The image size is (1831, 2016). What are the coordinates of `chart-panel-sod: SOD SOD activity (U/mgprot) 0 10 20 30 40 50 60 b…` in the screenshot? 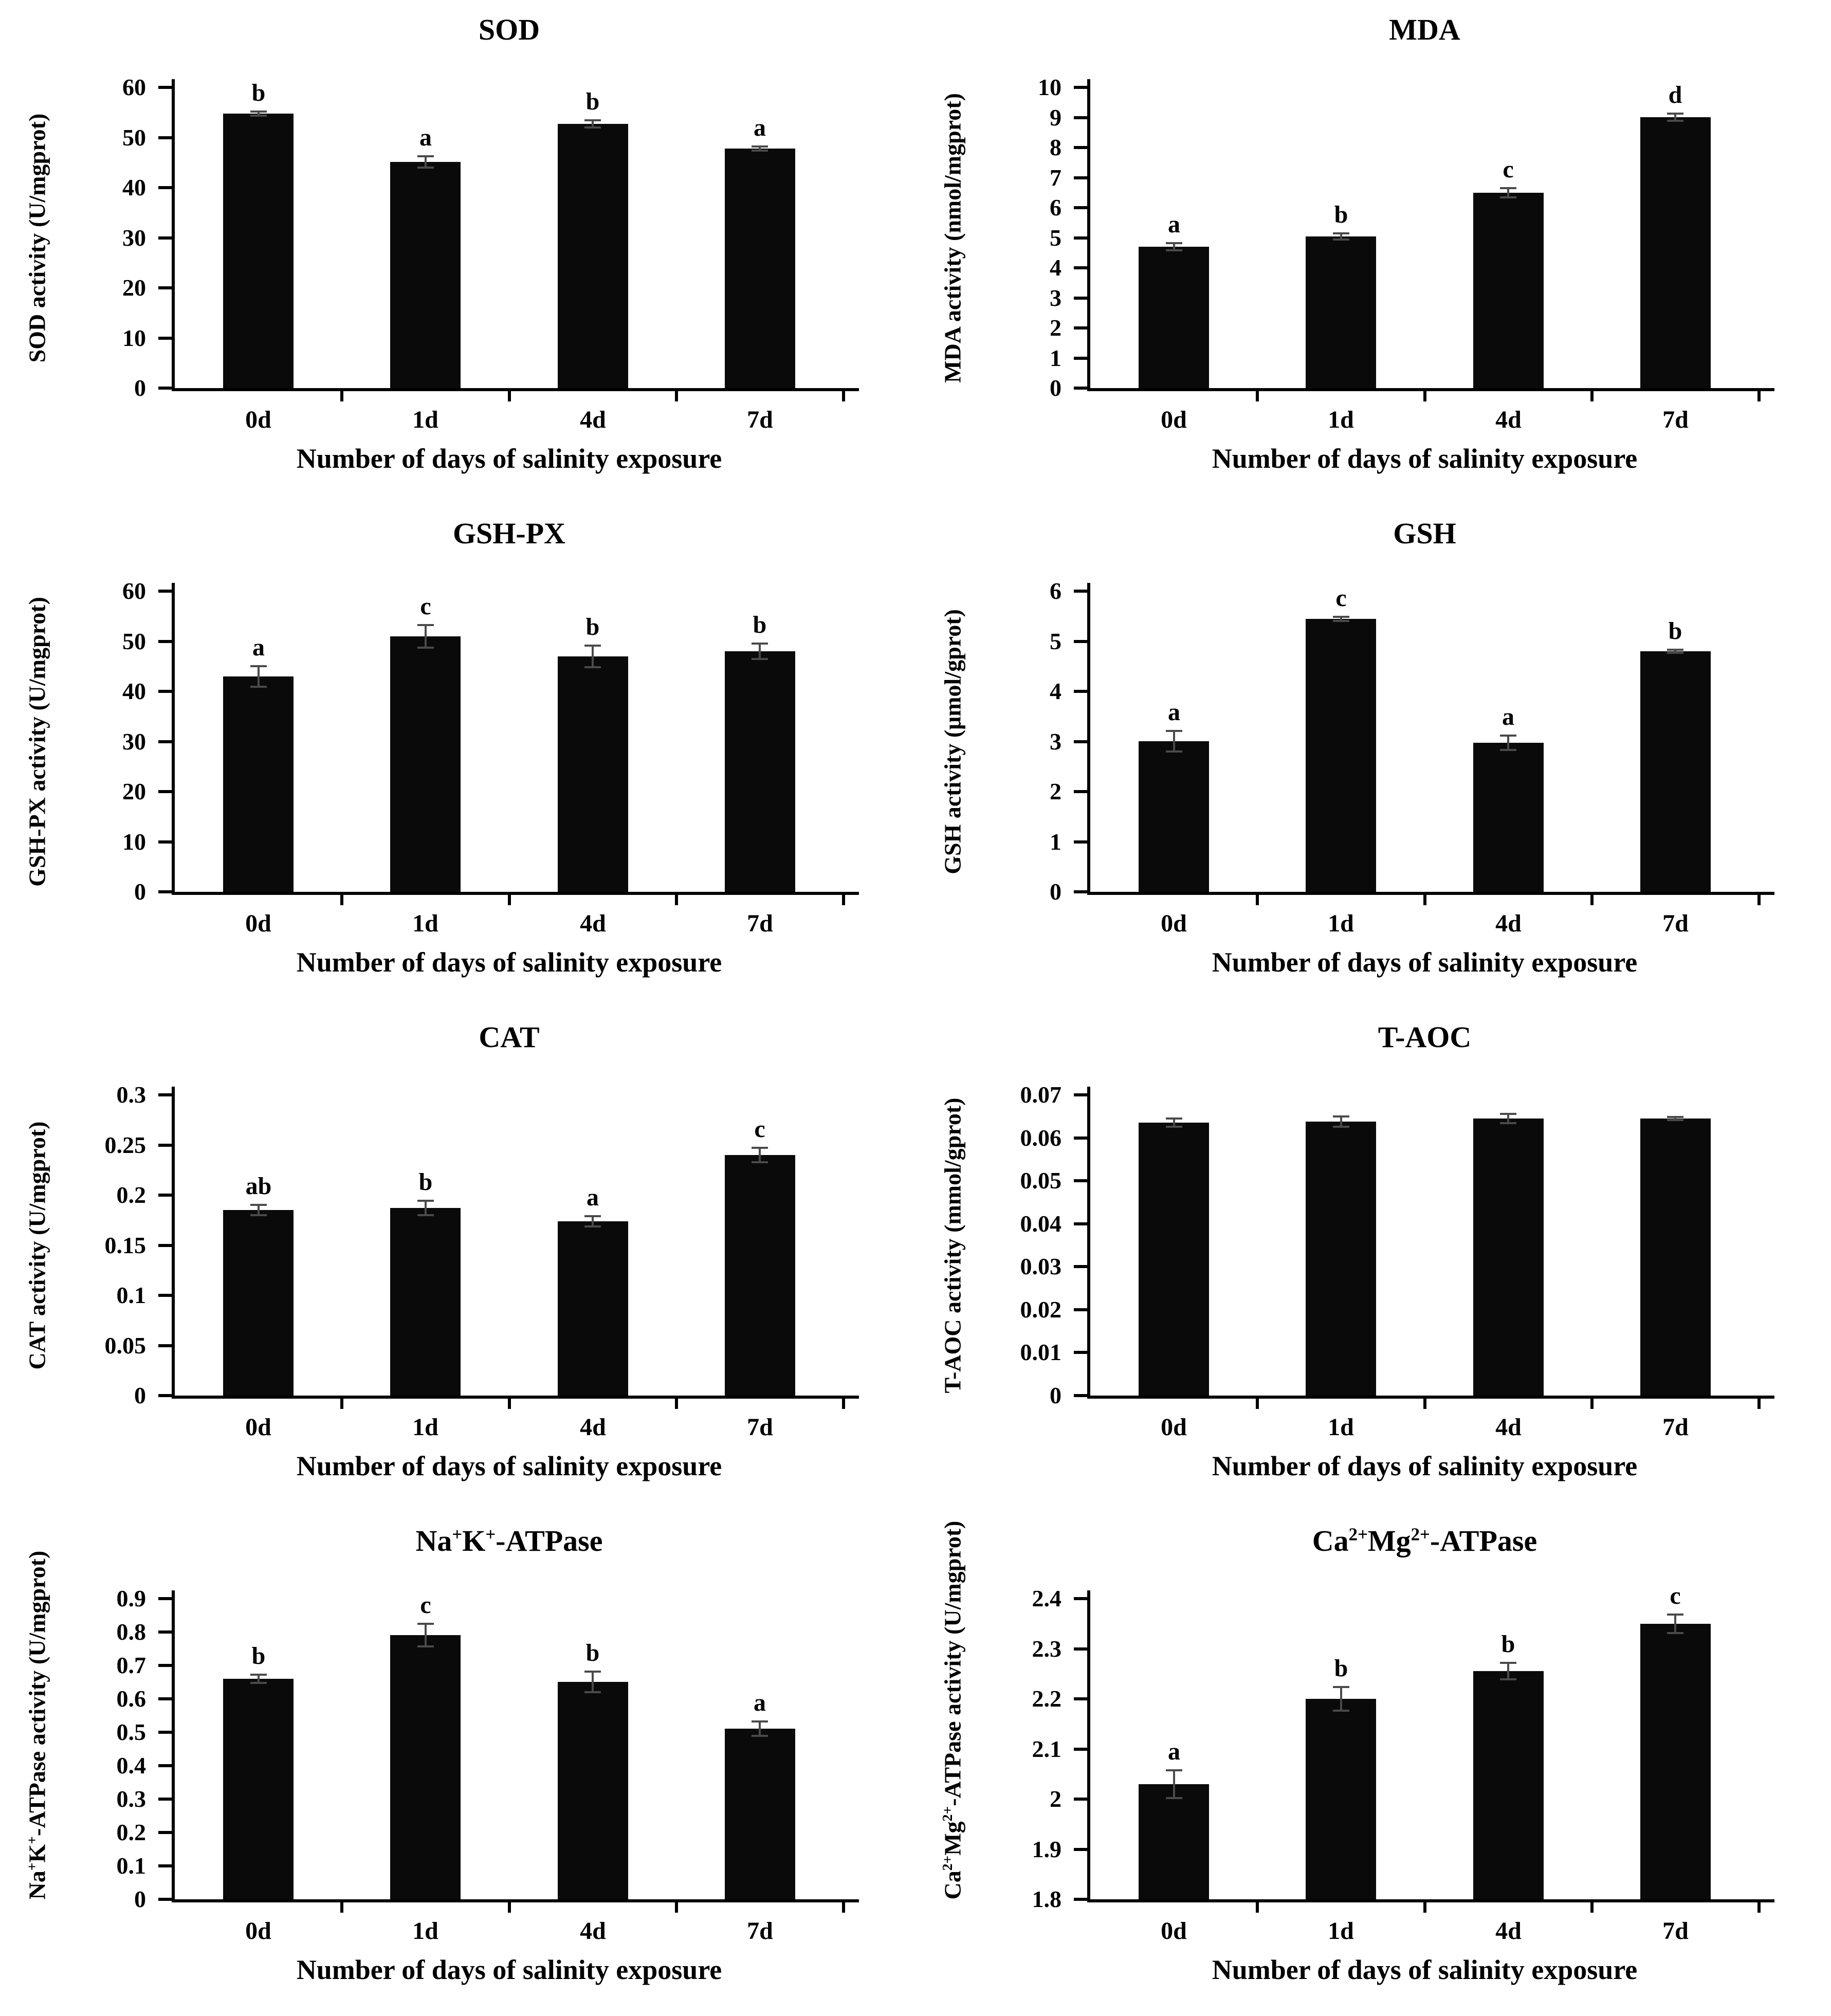 It's located at (458, 252).